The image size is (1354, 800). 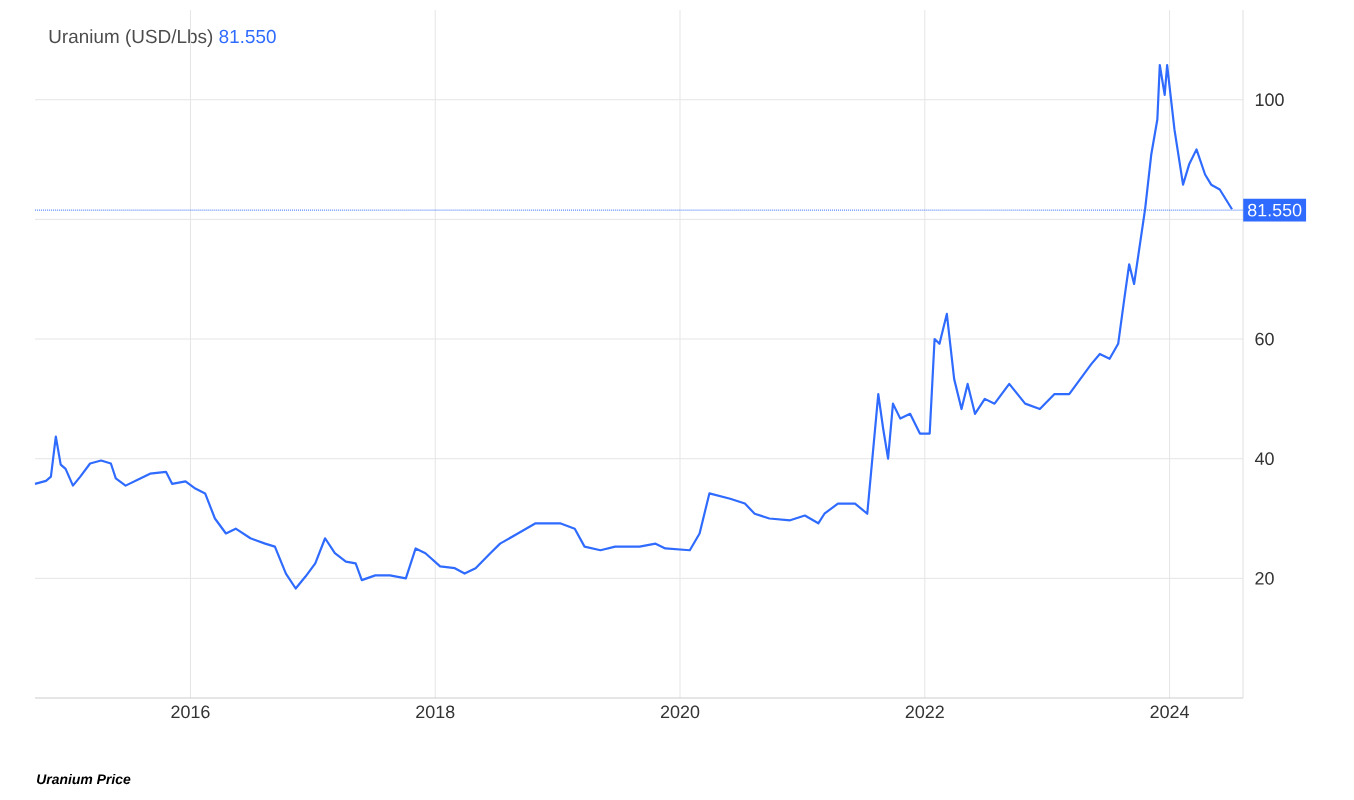 What do you see at coordinates (131, 38) in the screenshot?
I see `text: Uranium (USD/Lbs)` at bounding box center [131, 38].